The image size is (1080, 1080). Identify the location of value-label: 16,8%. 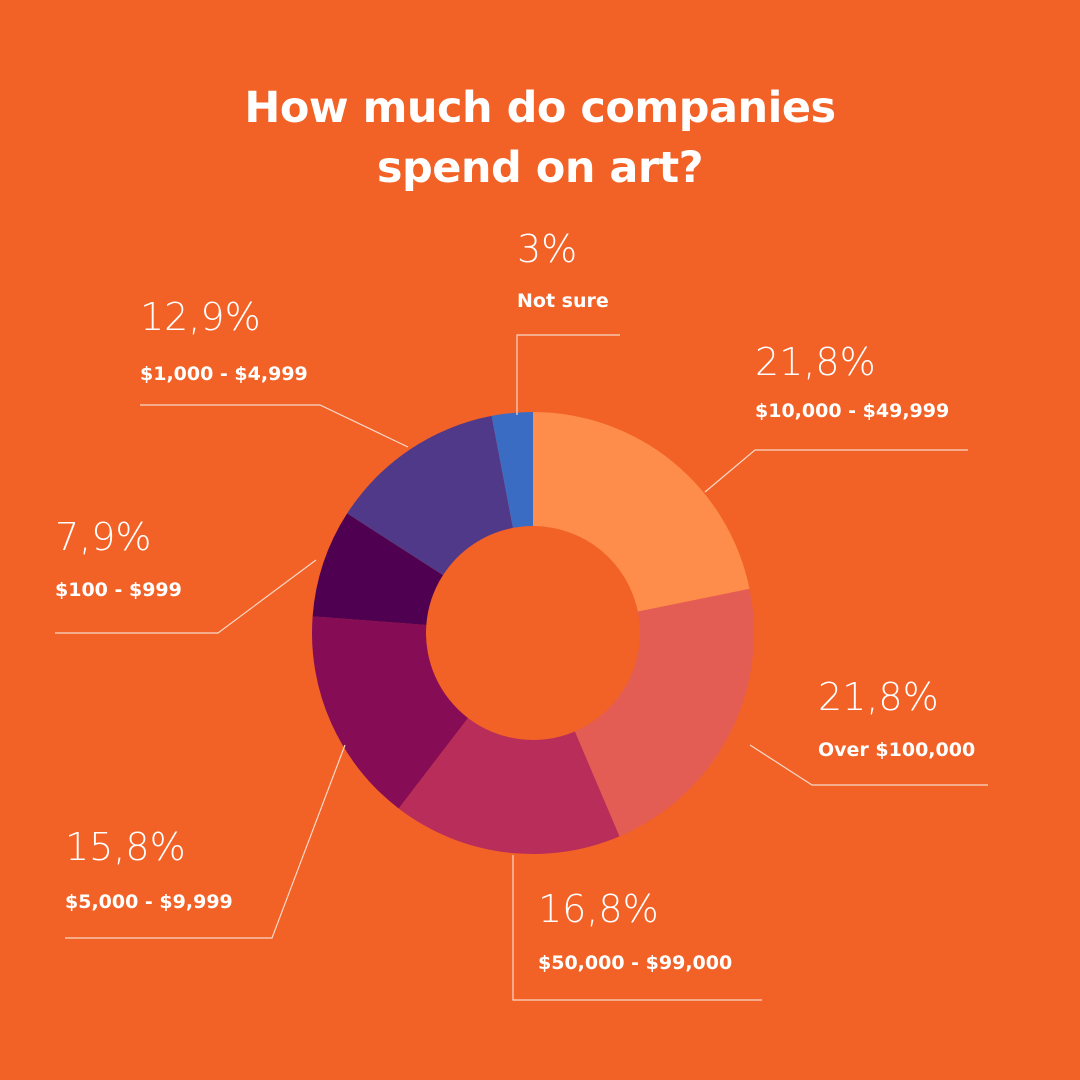
(598, 909).